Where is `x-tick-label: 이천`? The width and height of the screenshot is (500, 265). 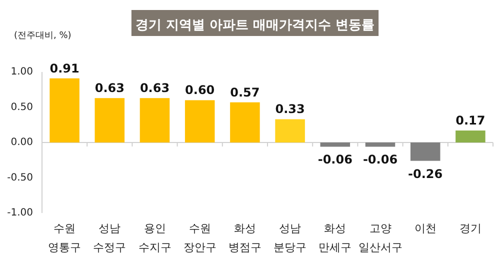 x-tick-label: 이천 is located at coordinates (425, 228).